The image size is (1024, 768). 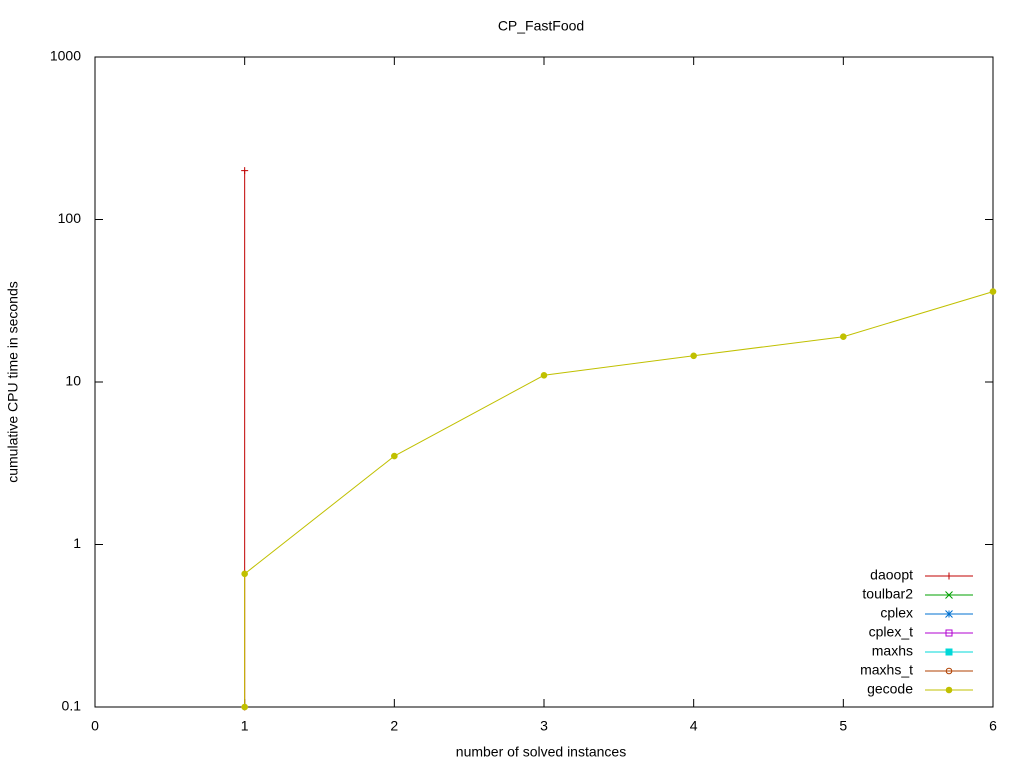 What do you see at coordinates (892, 651) in the screenshot?
I see `legend-label: maxhs` at bounding box center [892, 651].